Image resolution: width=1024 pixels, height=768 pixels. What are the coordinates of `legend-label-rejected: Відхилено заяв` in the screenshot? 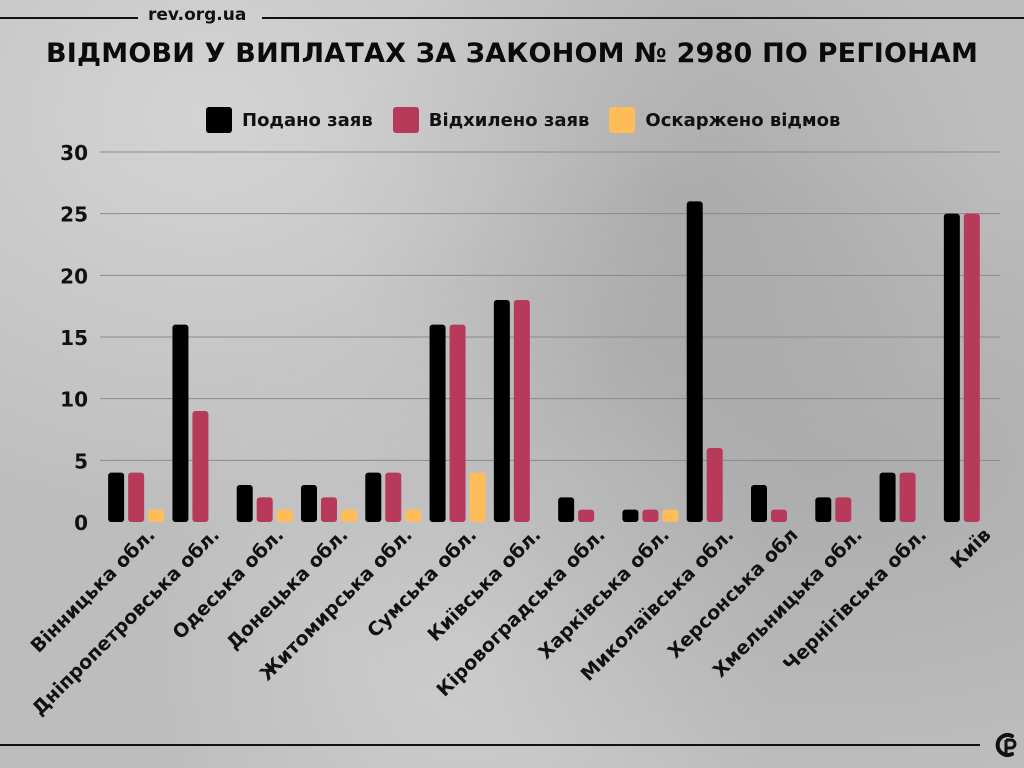 It's located at (509, 120).